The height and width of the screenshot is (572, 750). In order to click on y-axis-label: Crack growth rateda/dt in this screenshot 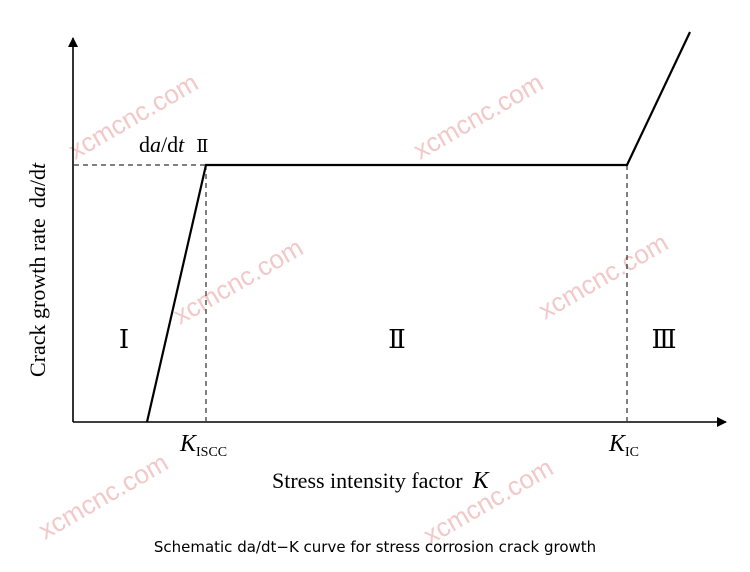, I will do `click(37, 269)`.